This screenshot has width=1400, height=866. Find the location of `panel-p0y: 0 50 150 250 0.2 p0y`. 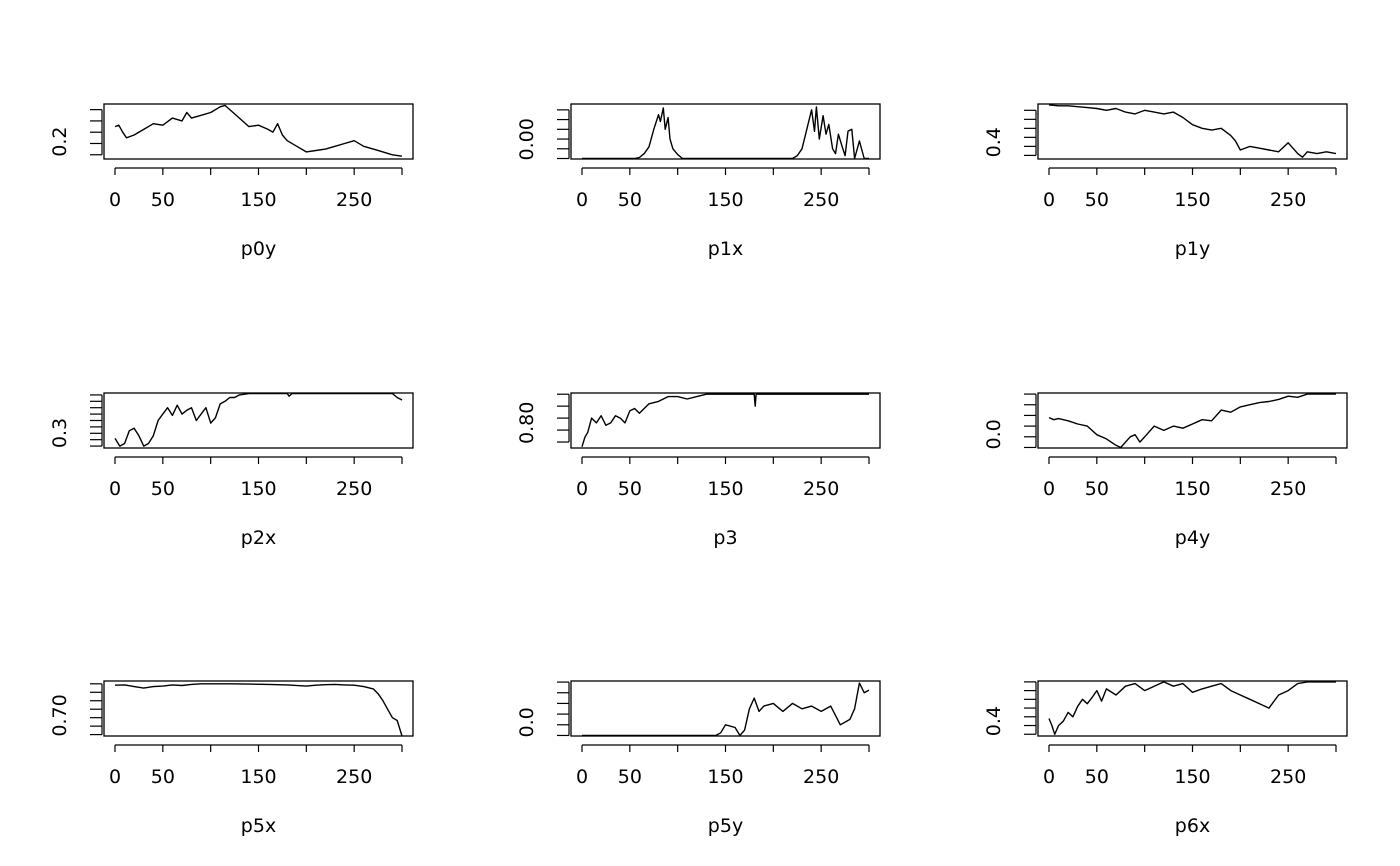

panel-p0y: 0 50 150 250 0.2 p0y is located at coordinates (231, 181).